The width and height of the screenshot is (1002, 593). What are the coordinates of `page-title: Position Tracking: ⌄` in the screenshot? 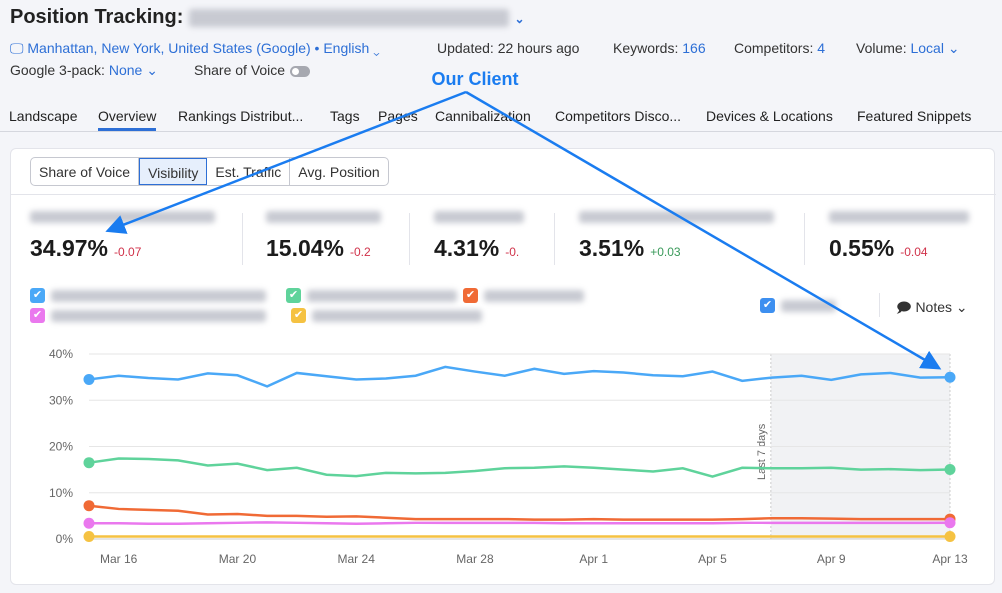 It's located at (267, 17).